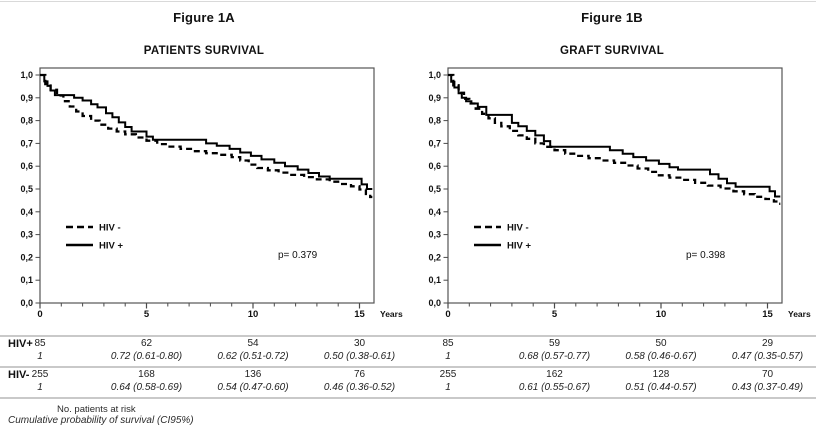  What do you see at coordinates (253, 387) in the screenshot?
I see `risk-probability-cell: 0.54 (0.47-0.60)` at bounding box center [253, 387].